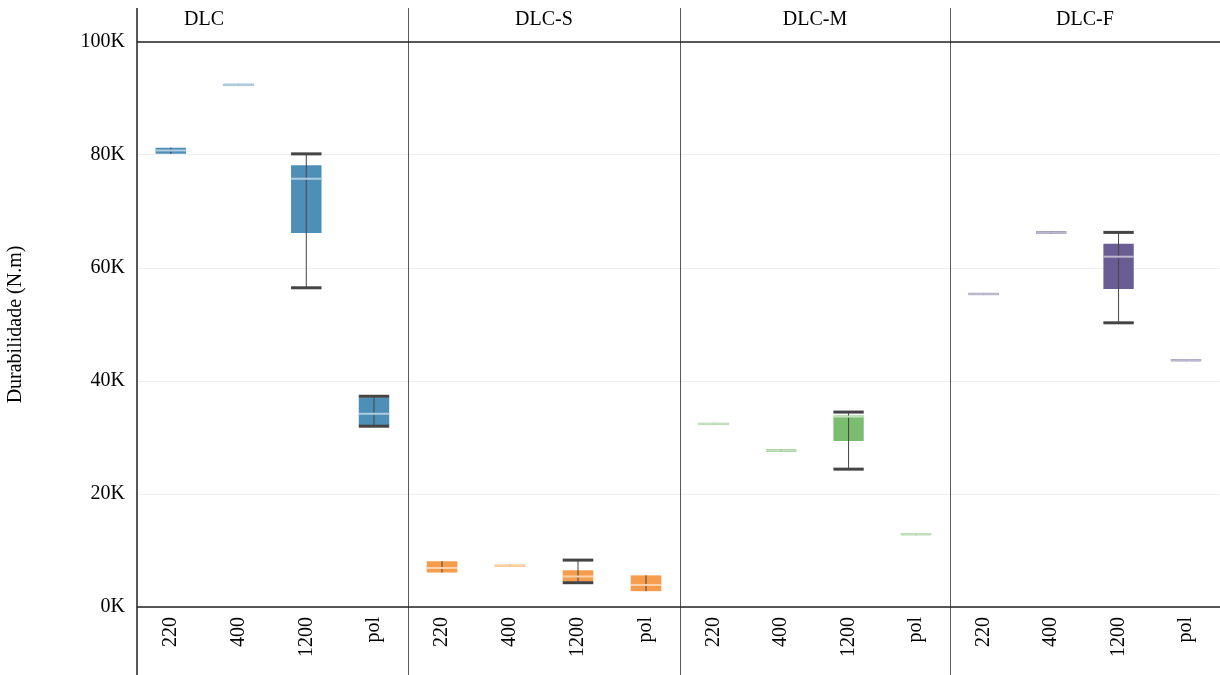  Describe the element at coordinates (815, 18) in the screenshot. I see `chart-title: DLC-M` at that location.